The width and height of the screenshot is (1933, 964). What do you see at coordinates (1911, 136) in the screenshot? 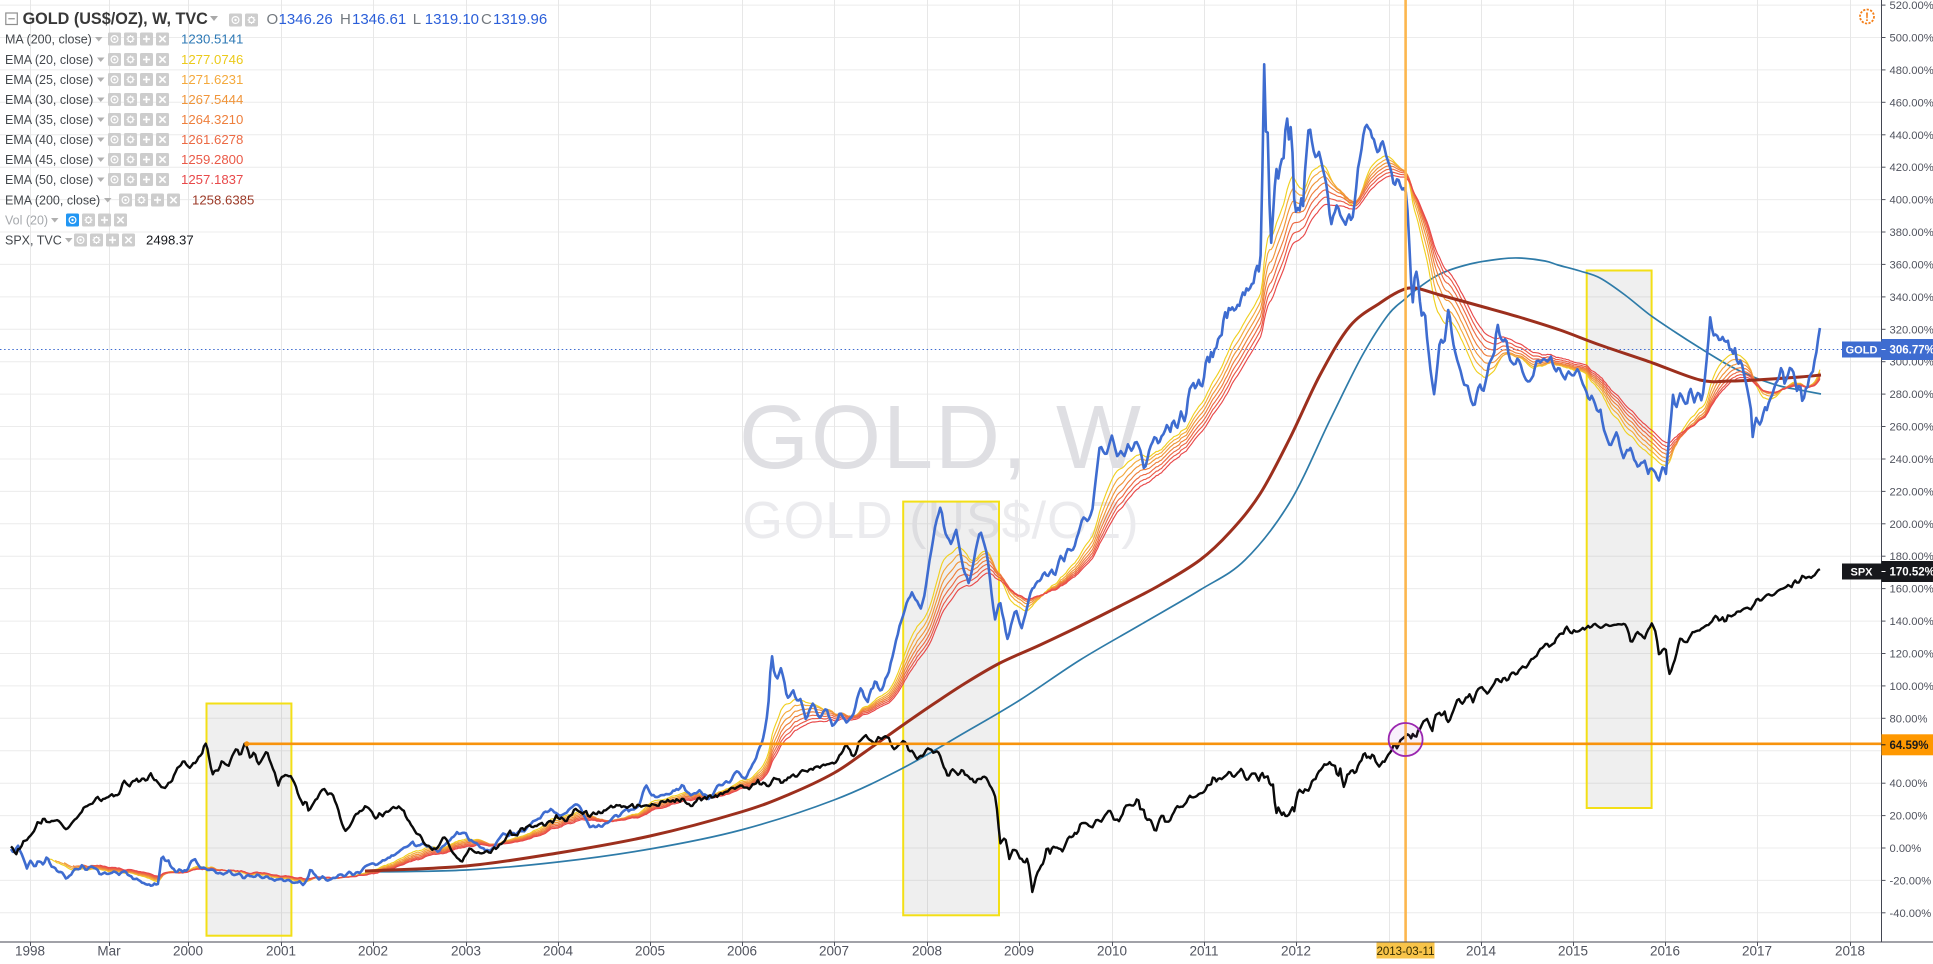
I see `svg-text: 440.00%` at bounding box center [1911, 136].